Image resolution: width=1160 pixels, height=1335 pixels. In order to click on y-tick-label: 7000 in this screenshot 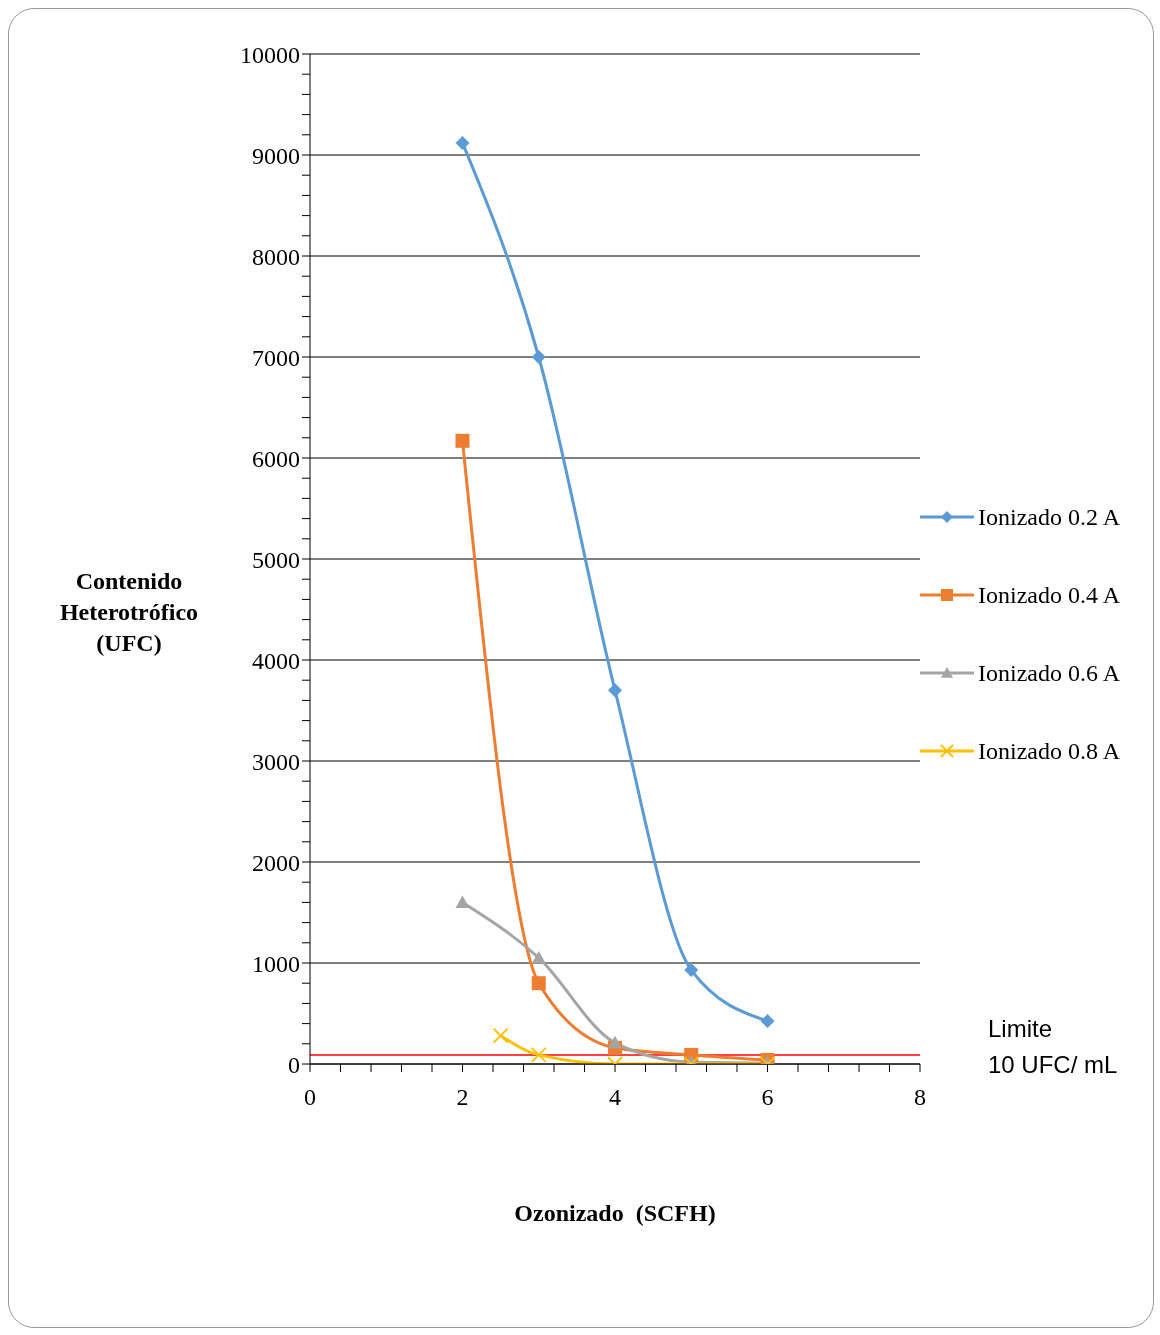, I will do `click(276, 357)`.